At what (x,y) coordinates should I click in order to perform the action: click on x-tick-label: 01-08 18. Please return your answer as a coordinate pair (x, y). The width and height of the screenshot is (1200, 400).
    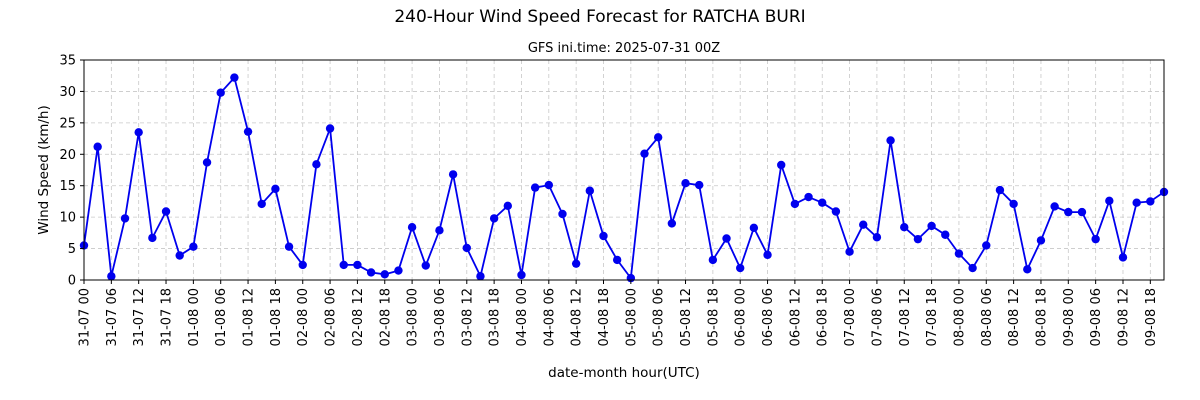
    Looking at the image, I should click on (276, 317).